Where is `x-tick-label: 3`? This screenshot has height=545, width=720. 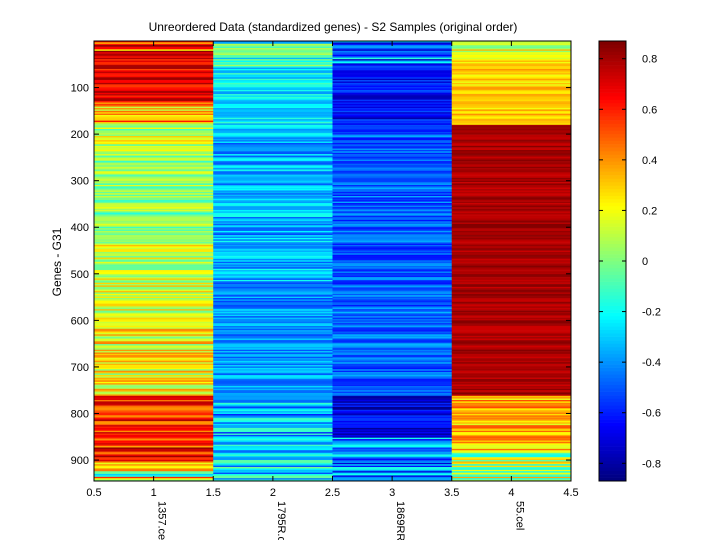 x-tick-label: 3 is located at coordinates (392, 493).